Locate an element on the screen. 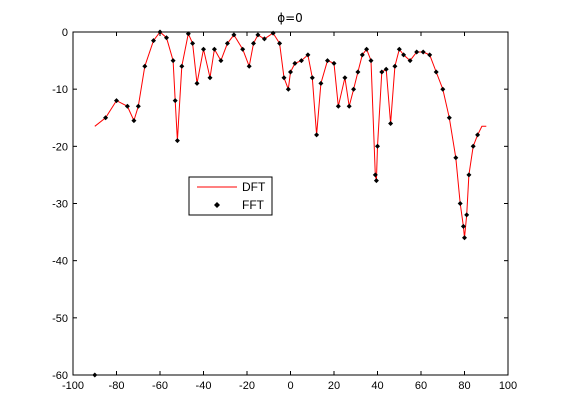 This screenshot has height=420, width=561. legend-dft-label: DFT is located at coordinates (254, 187).